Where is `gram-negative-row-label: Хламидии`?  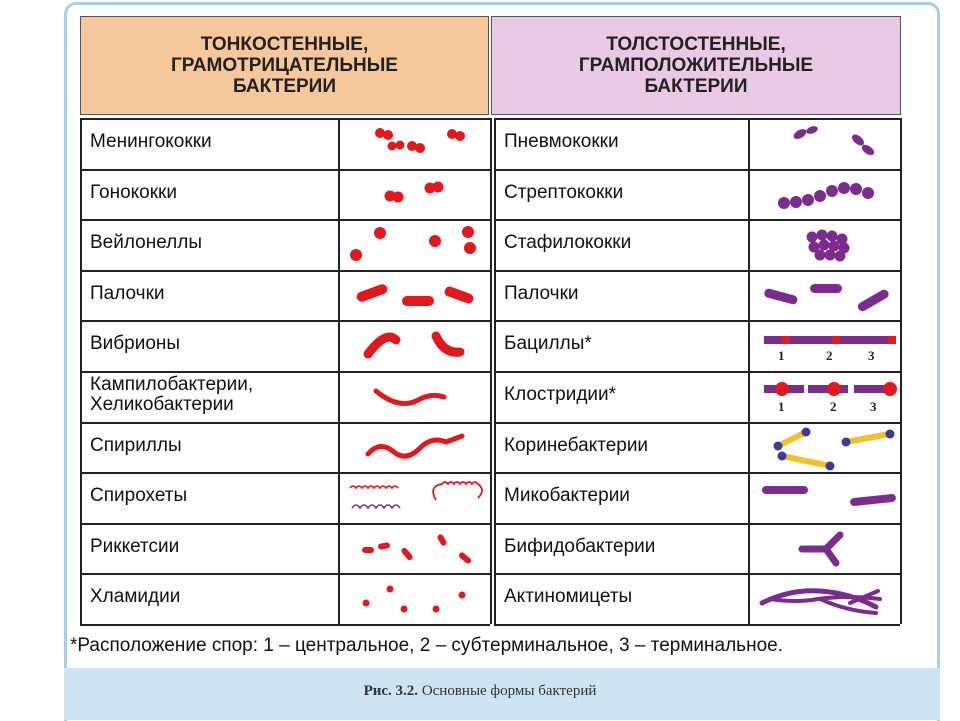
gram-negative-row-label: Хламидии is located at coordinates (135, 597).